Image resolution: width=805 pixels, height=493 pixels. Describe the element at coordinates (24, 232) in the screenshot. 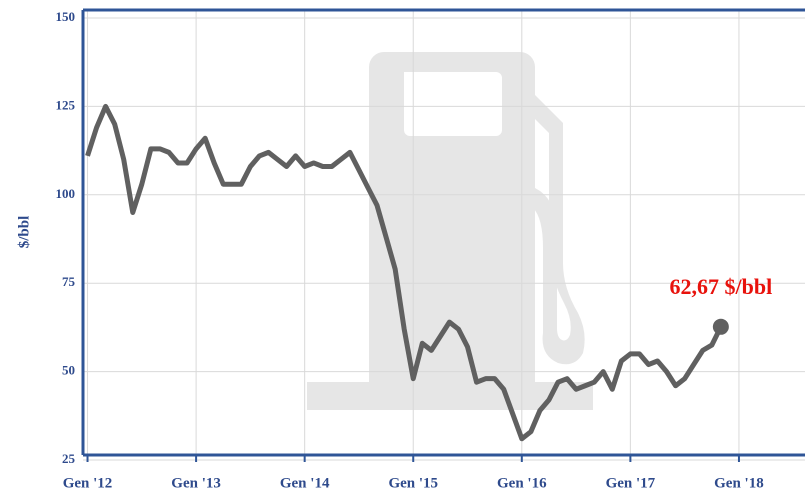

I see `y-axis-label: $/bbl` at that location.